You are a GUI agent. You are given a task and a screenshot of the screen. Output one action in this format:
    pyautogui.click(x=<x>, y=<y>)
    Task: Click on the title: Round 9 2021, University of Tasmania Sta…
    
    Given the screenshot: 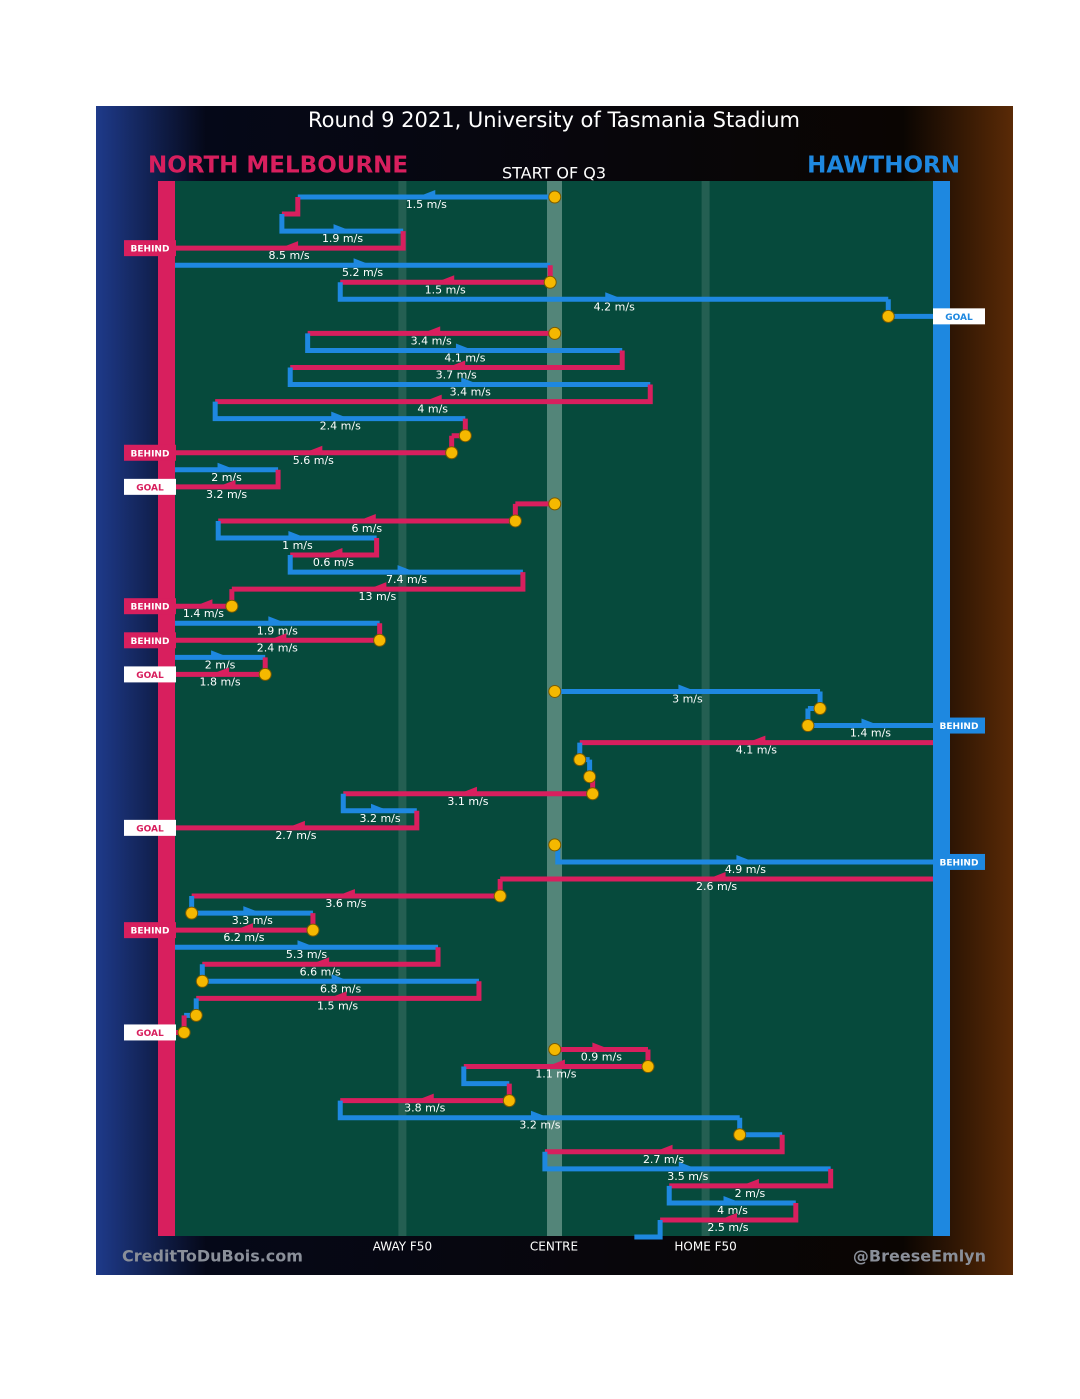 What is the action you would take?
    pyautogui.click(x=554, y=120)
    